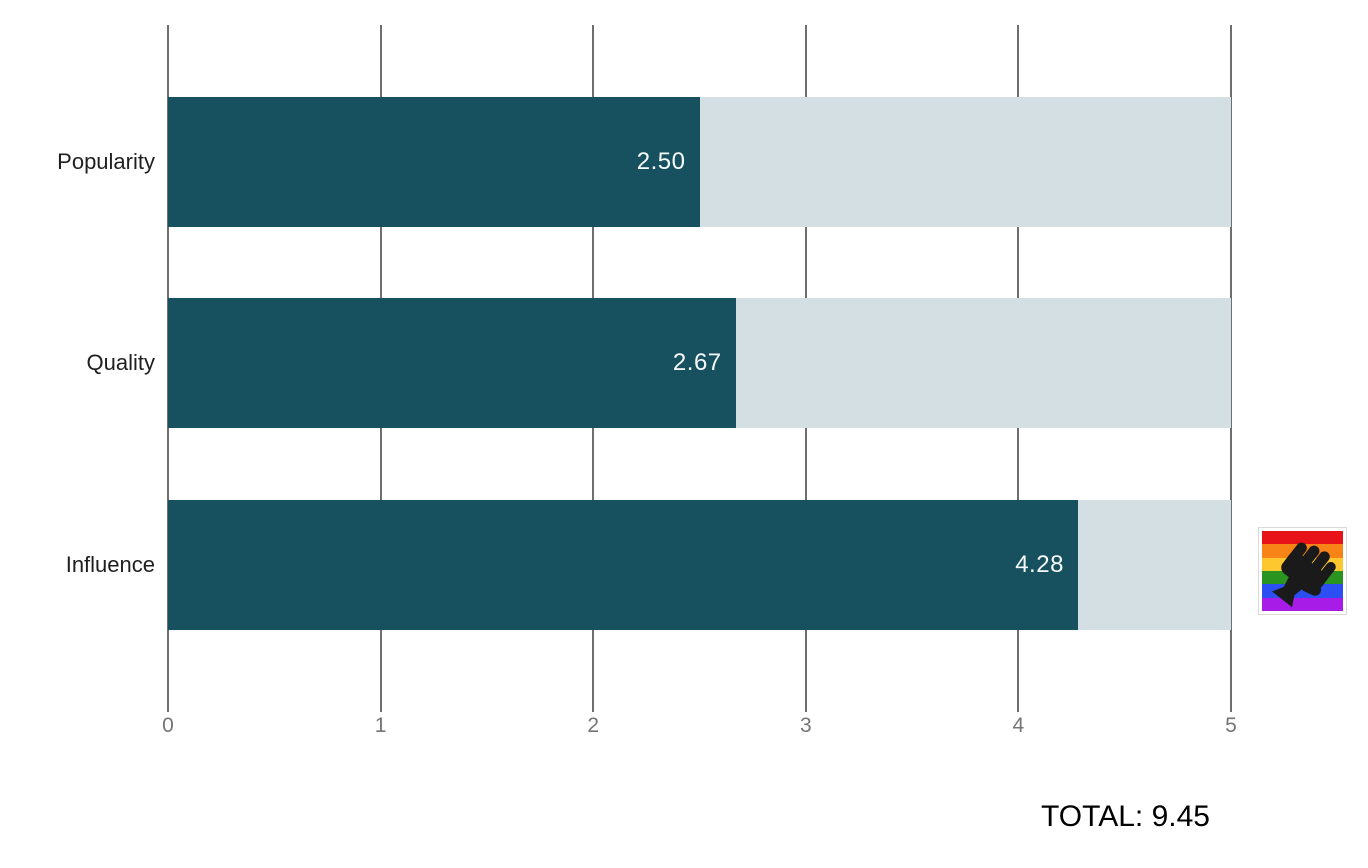 The image size is (1368, 868). I want to click on rainbow-stripes, so click(1302, 571).